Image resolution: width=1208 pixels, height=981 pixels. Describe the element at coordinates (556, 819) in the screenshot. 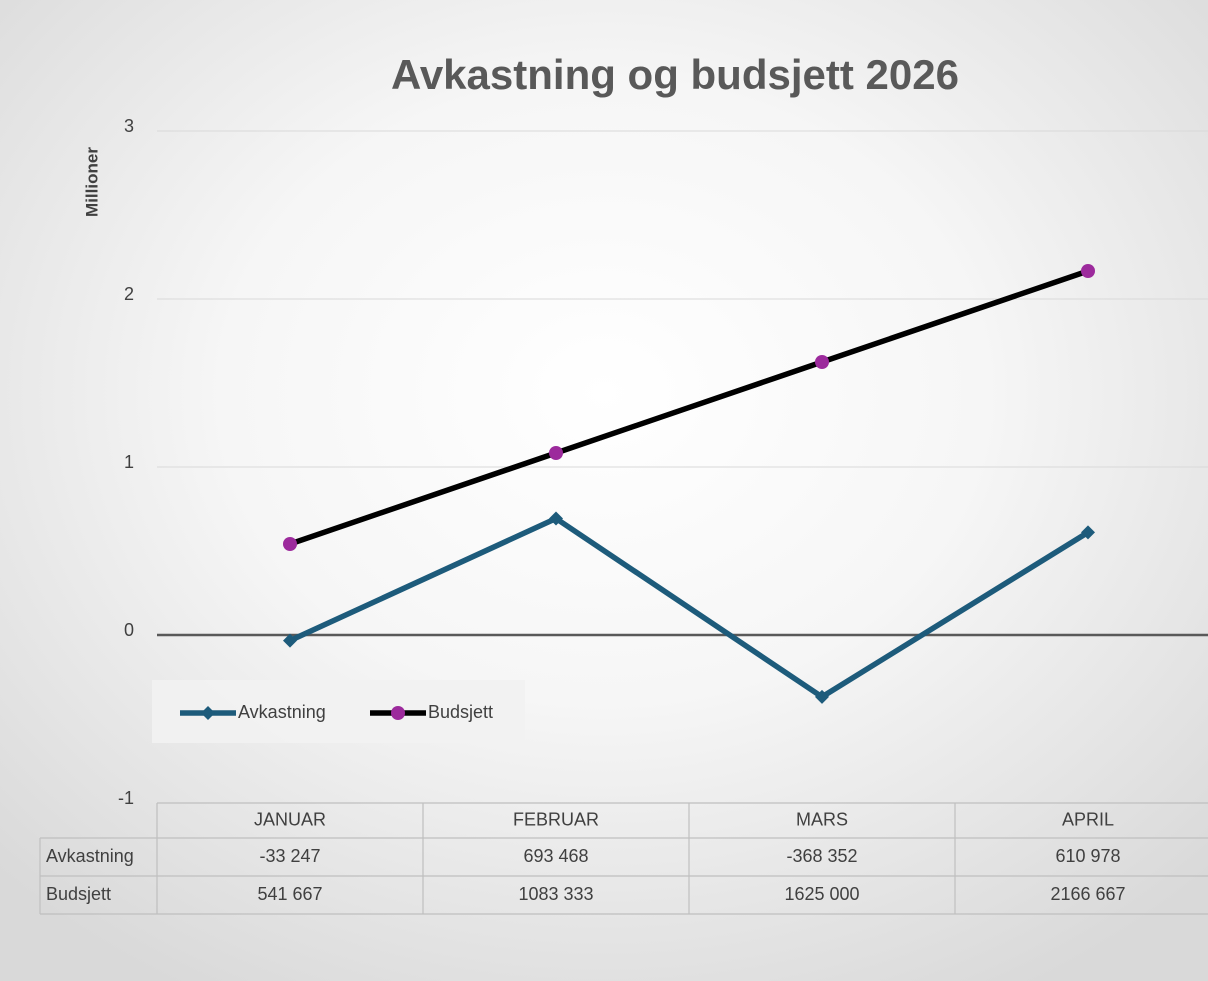

I see `x-tick-label: FEBRUAR` at that location.